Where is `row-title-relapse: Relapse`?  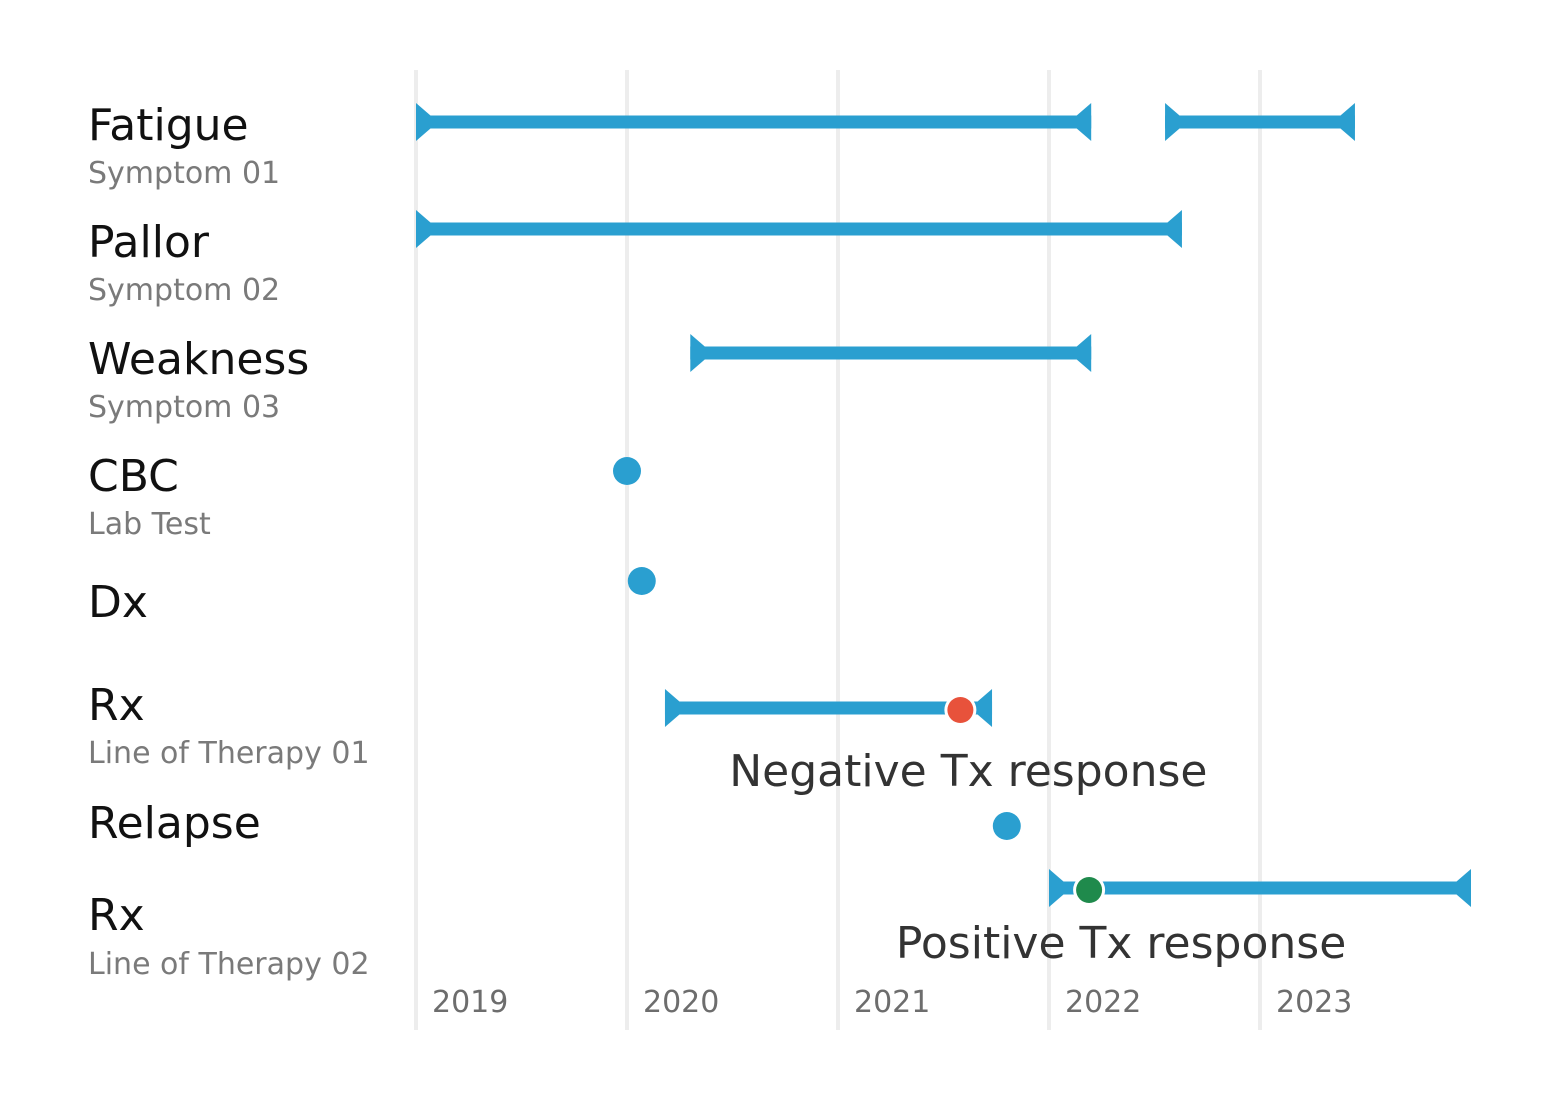 row-title-relapse: Relapse is located at coordinates (174, 823).